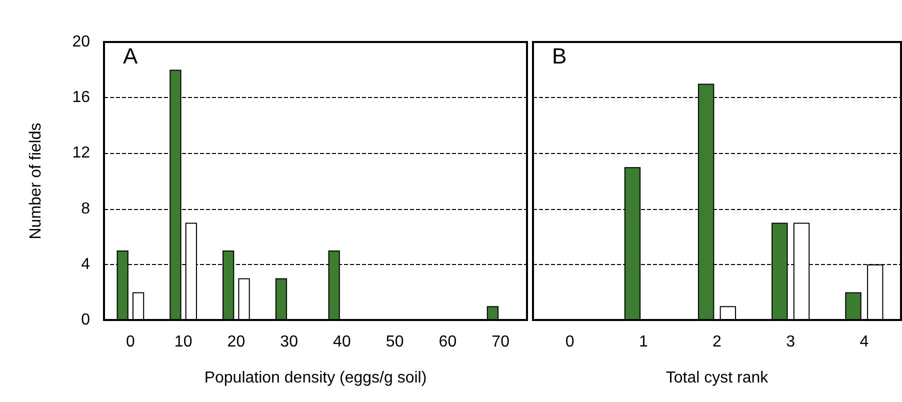 The image size is (902, 402). Describe the element at coordinates (447, 342) in the screenshot. I see `x-tick-label: 60` at that location.